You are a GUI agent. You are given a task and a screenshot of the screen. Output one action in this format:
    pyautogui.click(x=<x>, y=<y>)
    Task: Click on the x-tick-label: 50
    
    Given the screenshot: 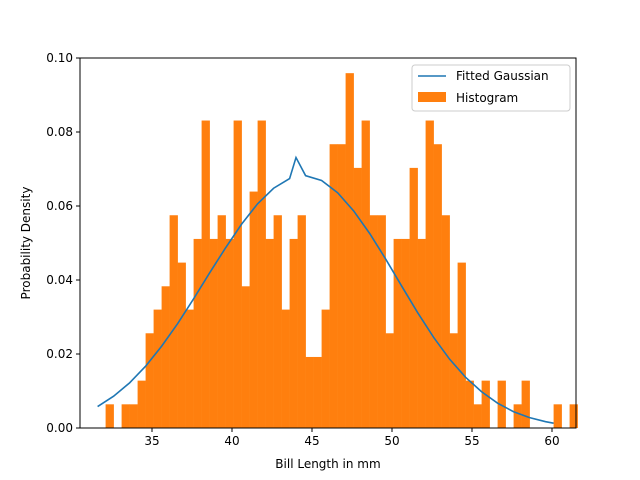 What is the action you would take?
    pyautogui.click(x=391, y=441)
    